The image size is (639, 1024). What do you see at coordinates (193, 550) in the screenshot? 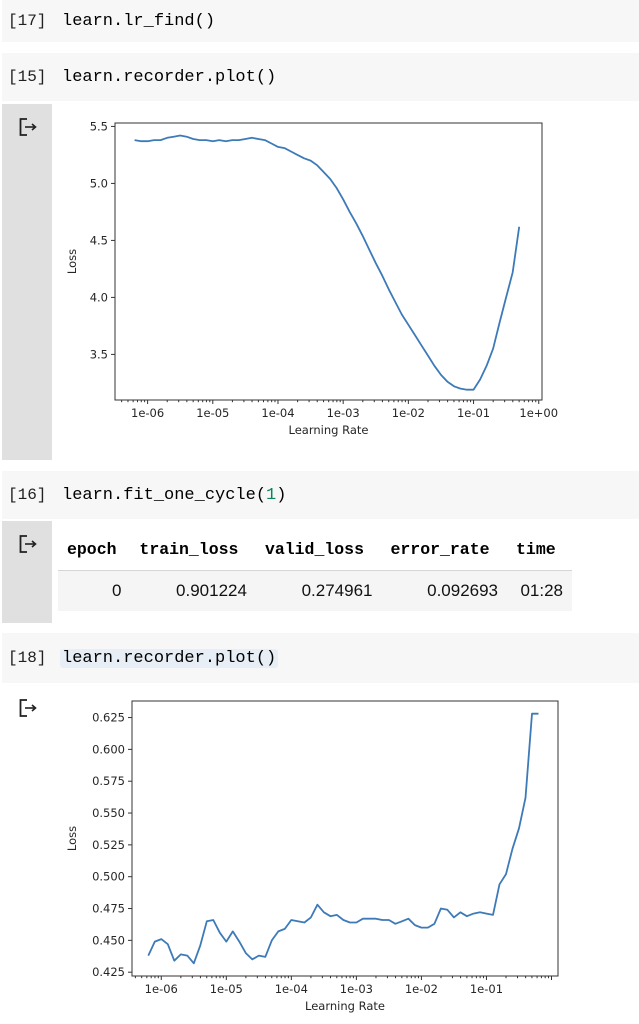
I see `col-train-loss: train_loss` at bounding box center [193, 550].